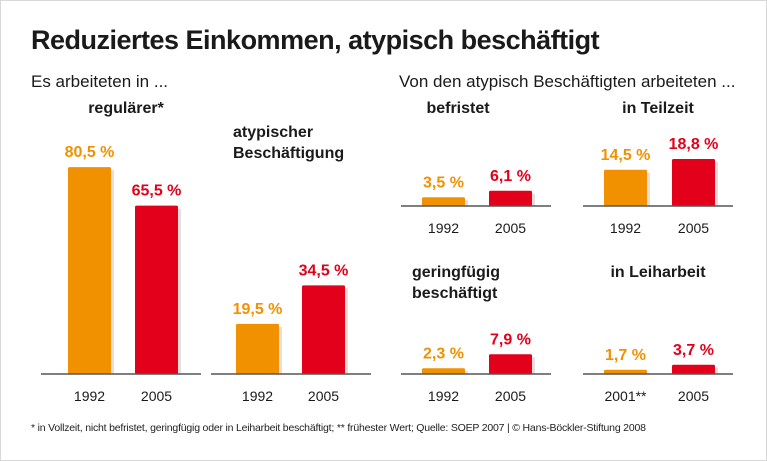 The height and width of the screenshot is (461, 767). What do you see at coordinates (693, 350) in the screenshot?
I see `data-label: 3,7 %` at bounding box center [693, 350].